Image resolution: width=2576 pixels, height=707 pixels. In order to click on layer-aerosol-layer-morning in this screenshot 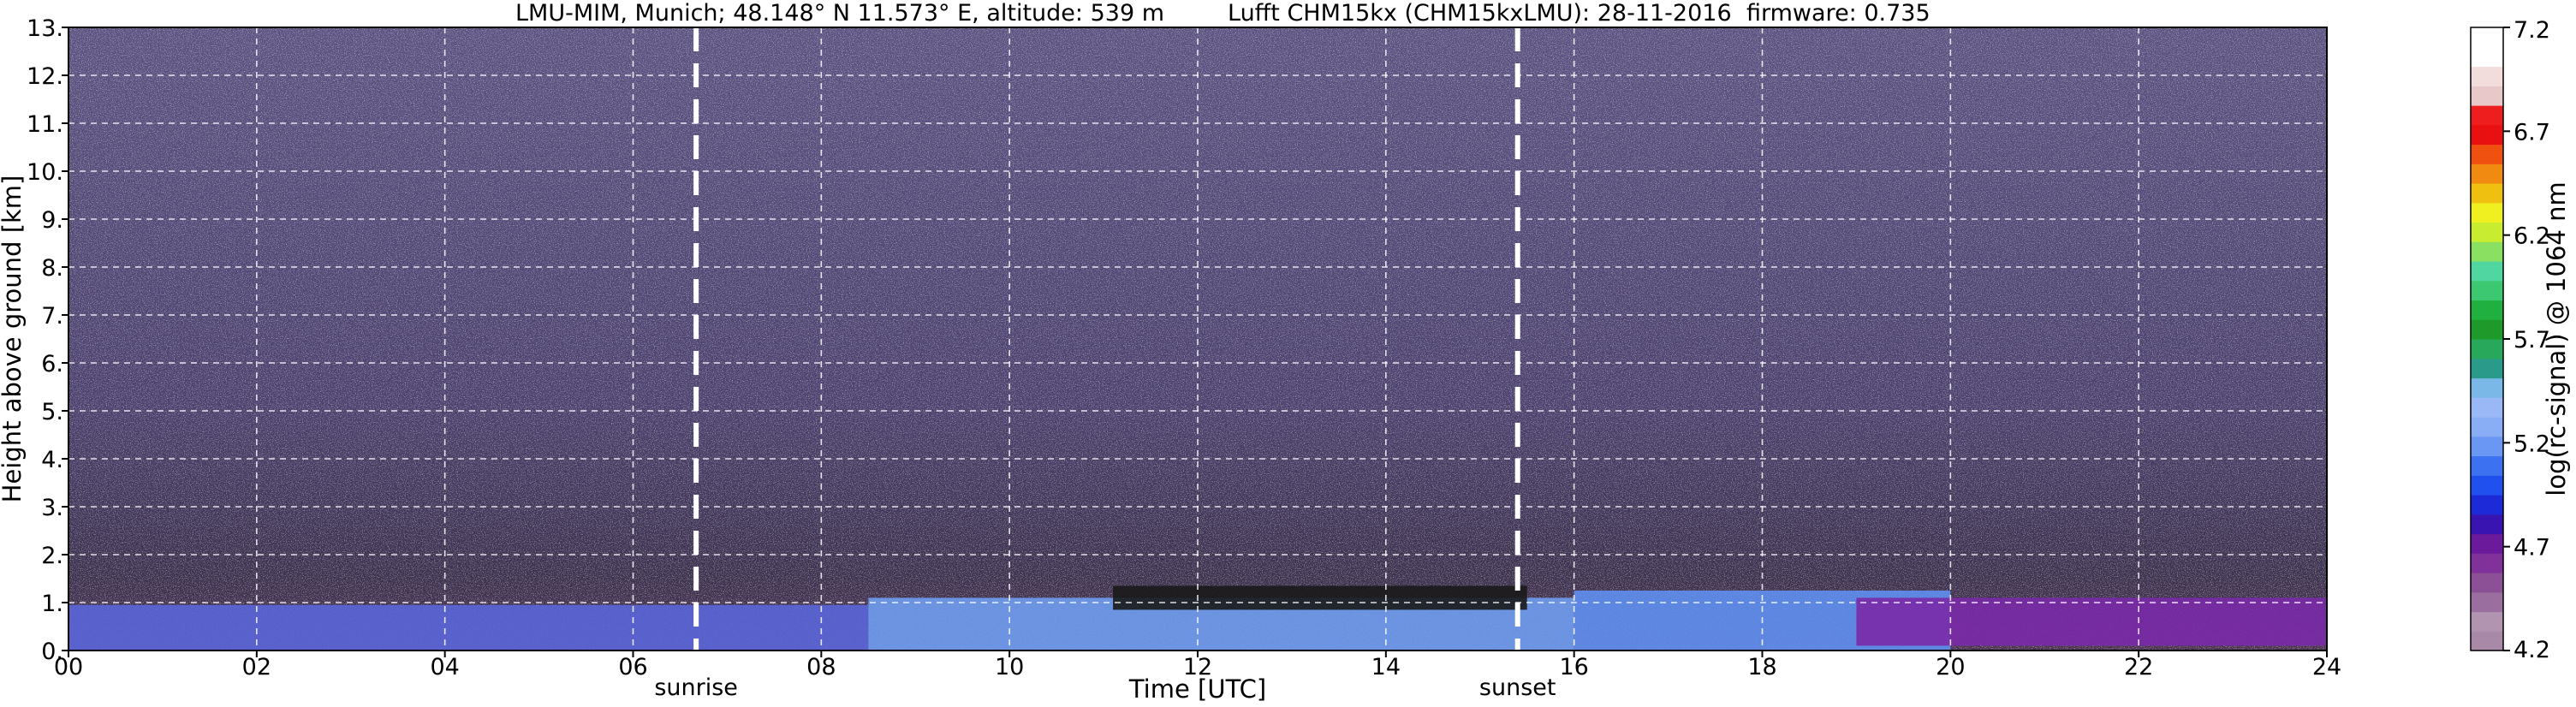, I will do `click(469, 627)`.